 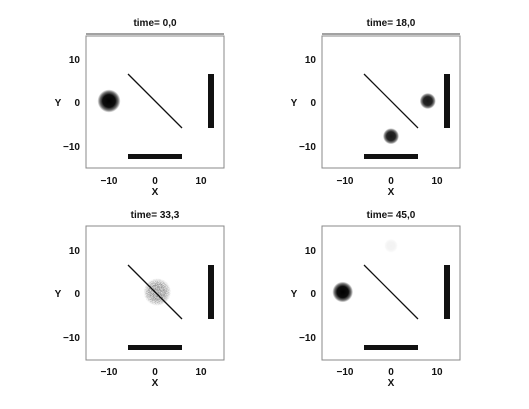 I want to click on panel-time-18: time= 18,0 −10 0 10 10 0 −10 X Y, so click(x=376, y=108).